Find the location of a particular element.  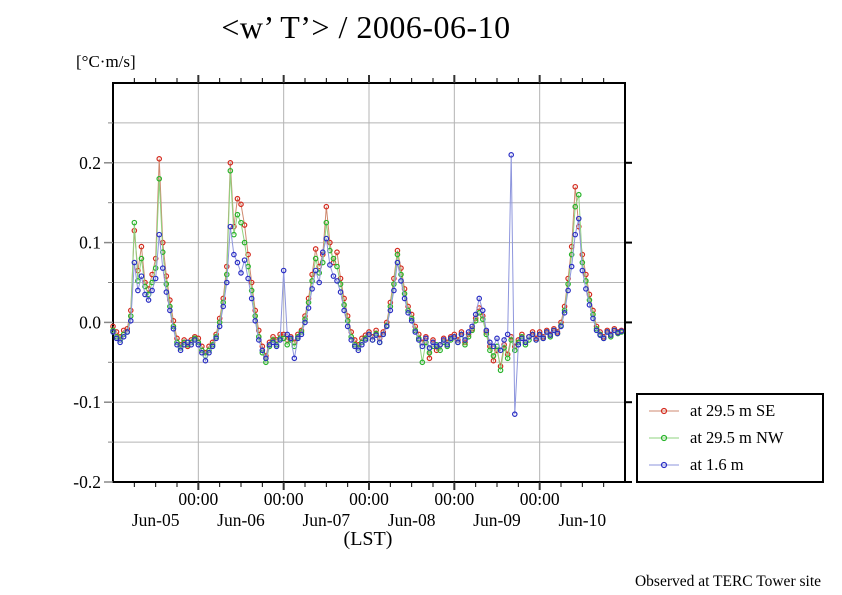

x-tick-date-label: Jun-09 is located at coordinates (497, 520).